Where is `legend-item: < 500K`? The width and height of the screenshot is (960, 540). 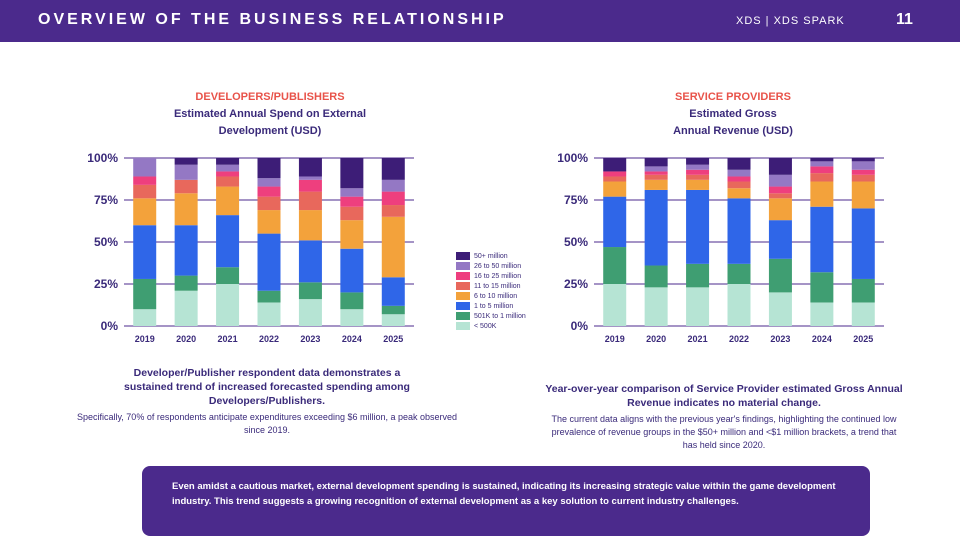
legend-item: < 500K is located at coordinates (491, 326).